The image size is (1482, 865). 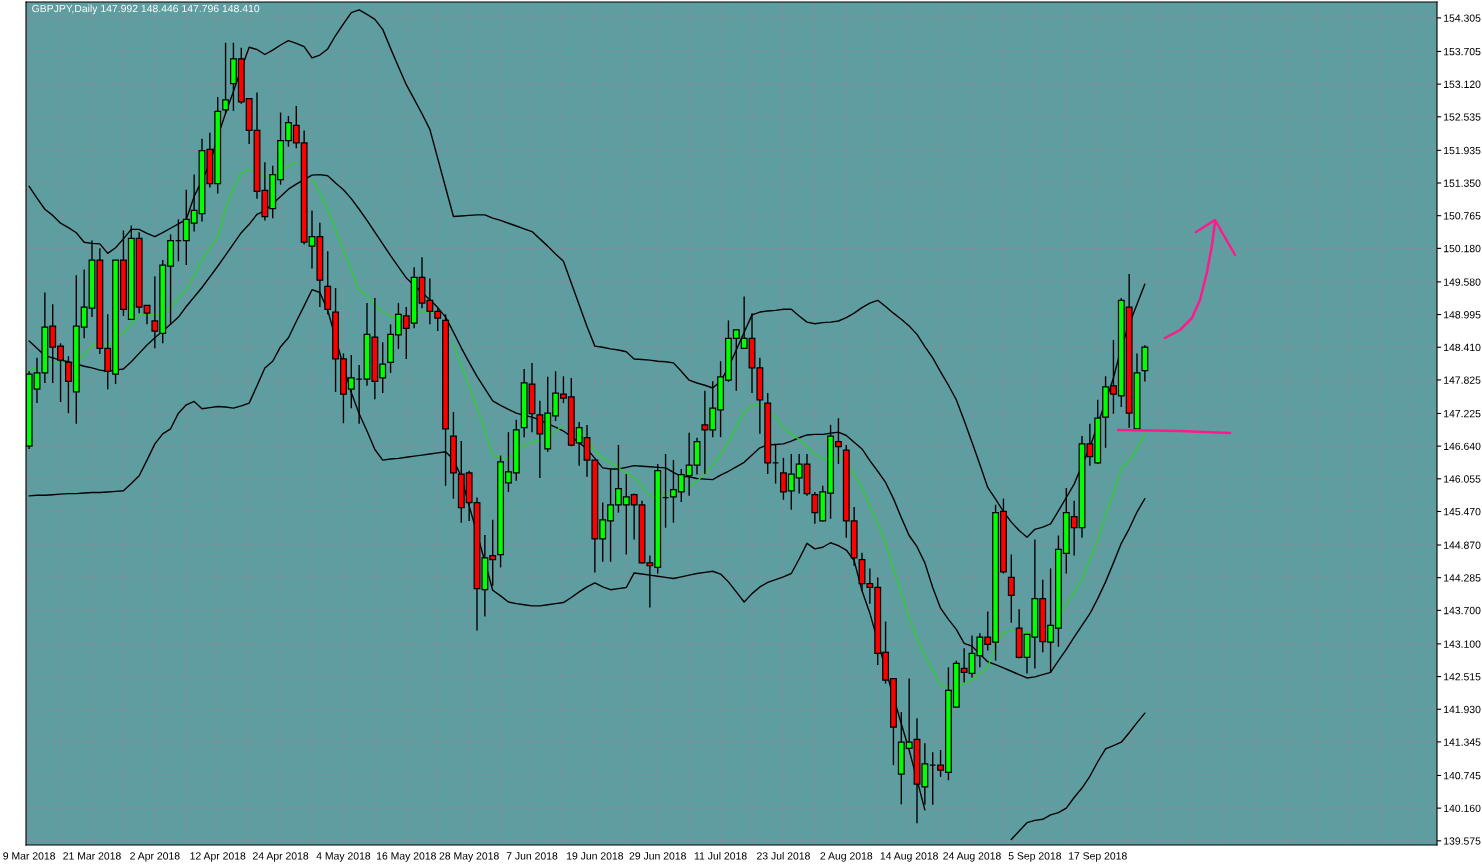 I want to click on y-tick-label: 153.120, so click(x=1462, y=84).